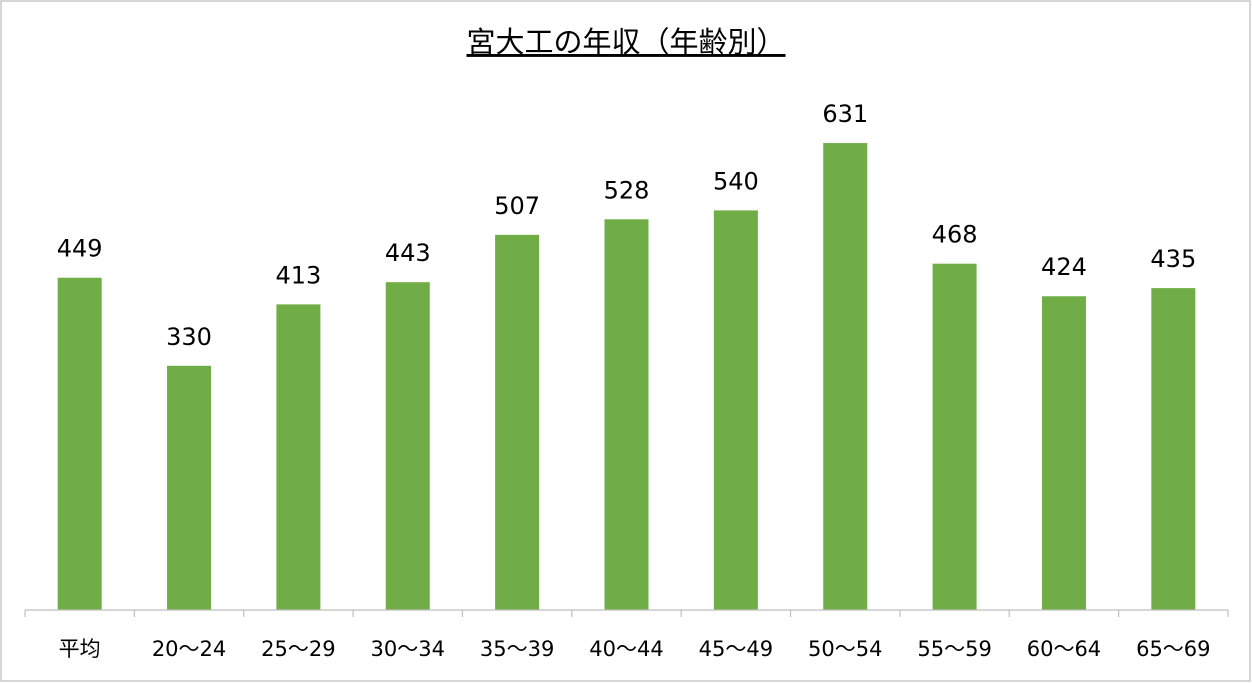 The width and height of the screenshot is (1252, 683). I want to click on value-label: 528, so click(627, 190).